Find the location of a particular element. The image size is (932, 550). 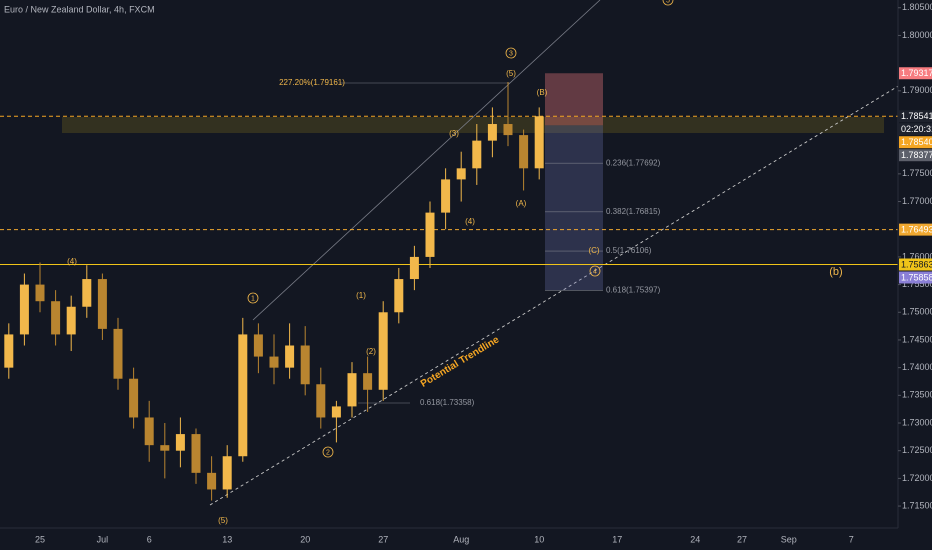

y-tick-label: 1.75500 is located at coordinates (917, 284).